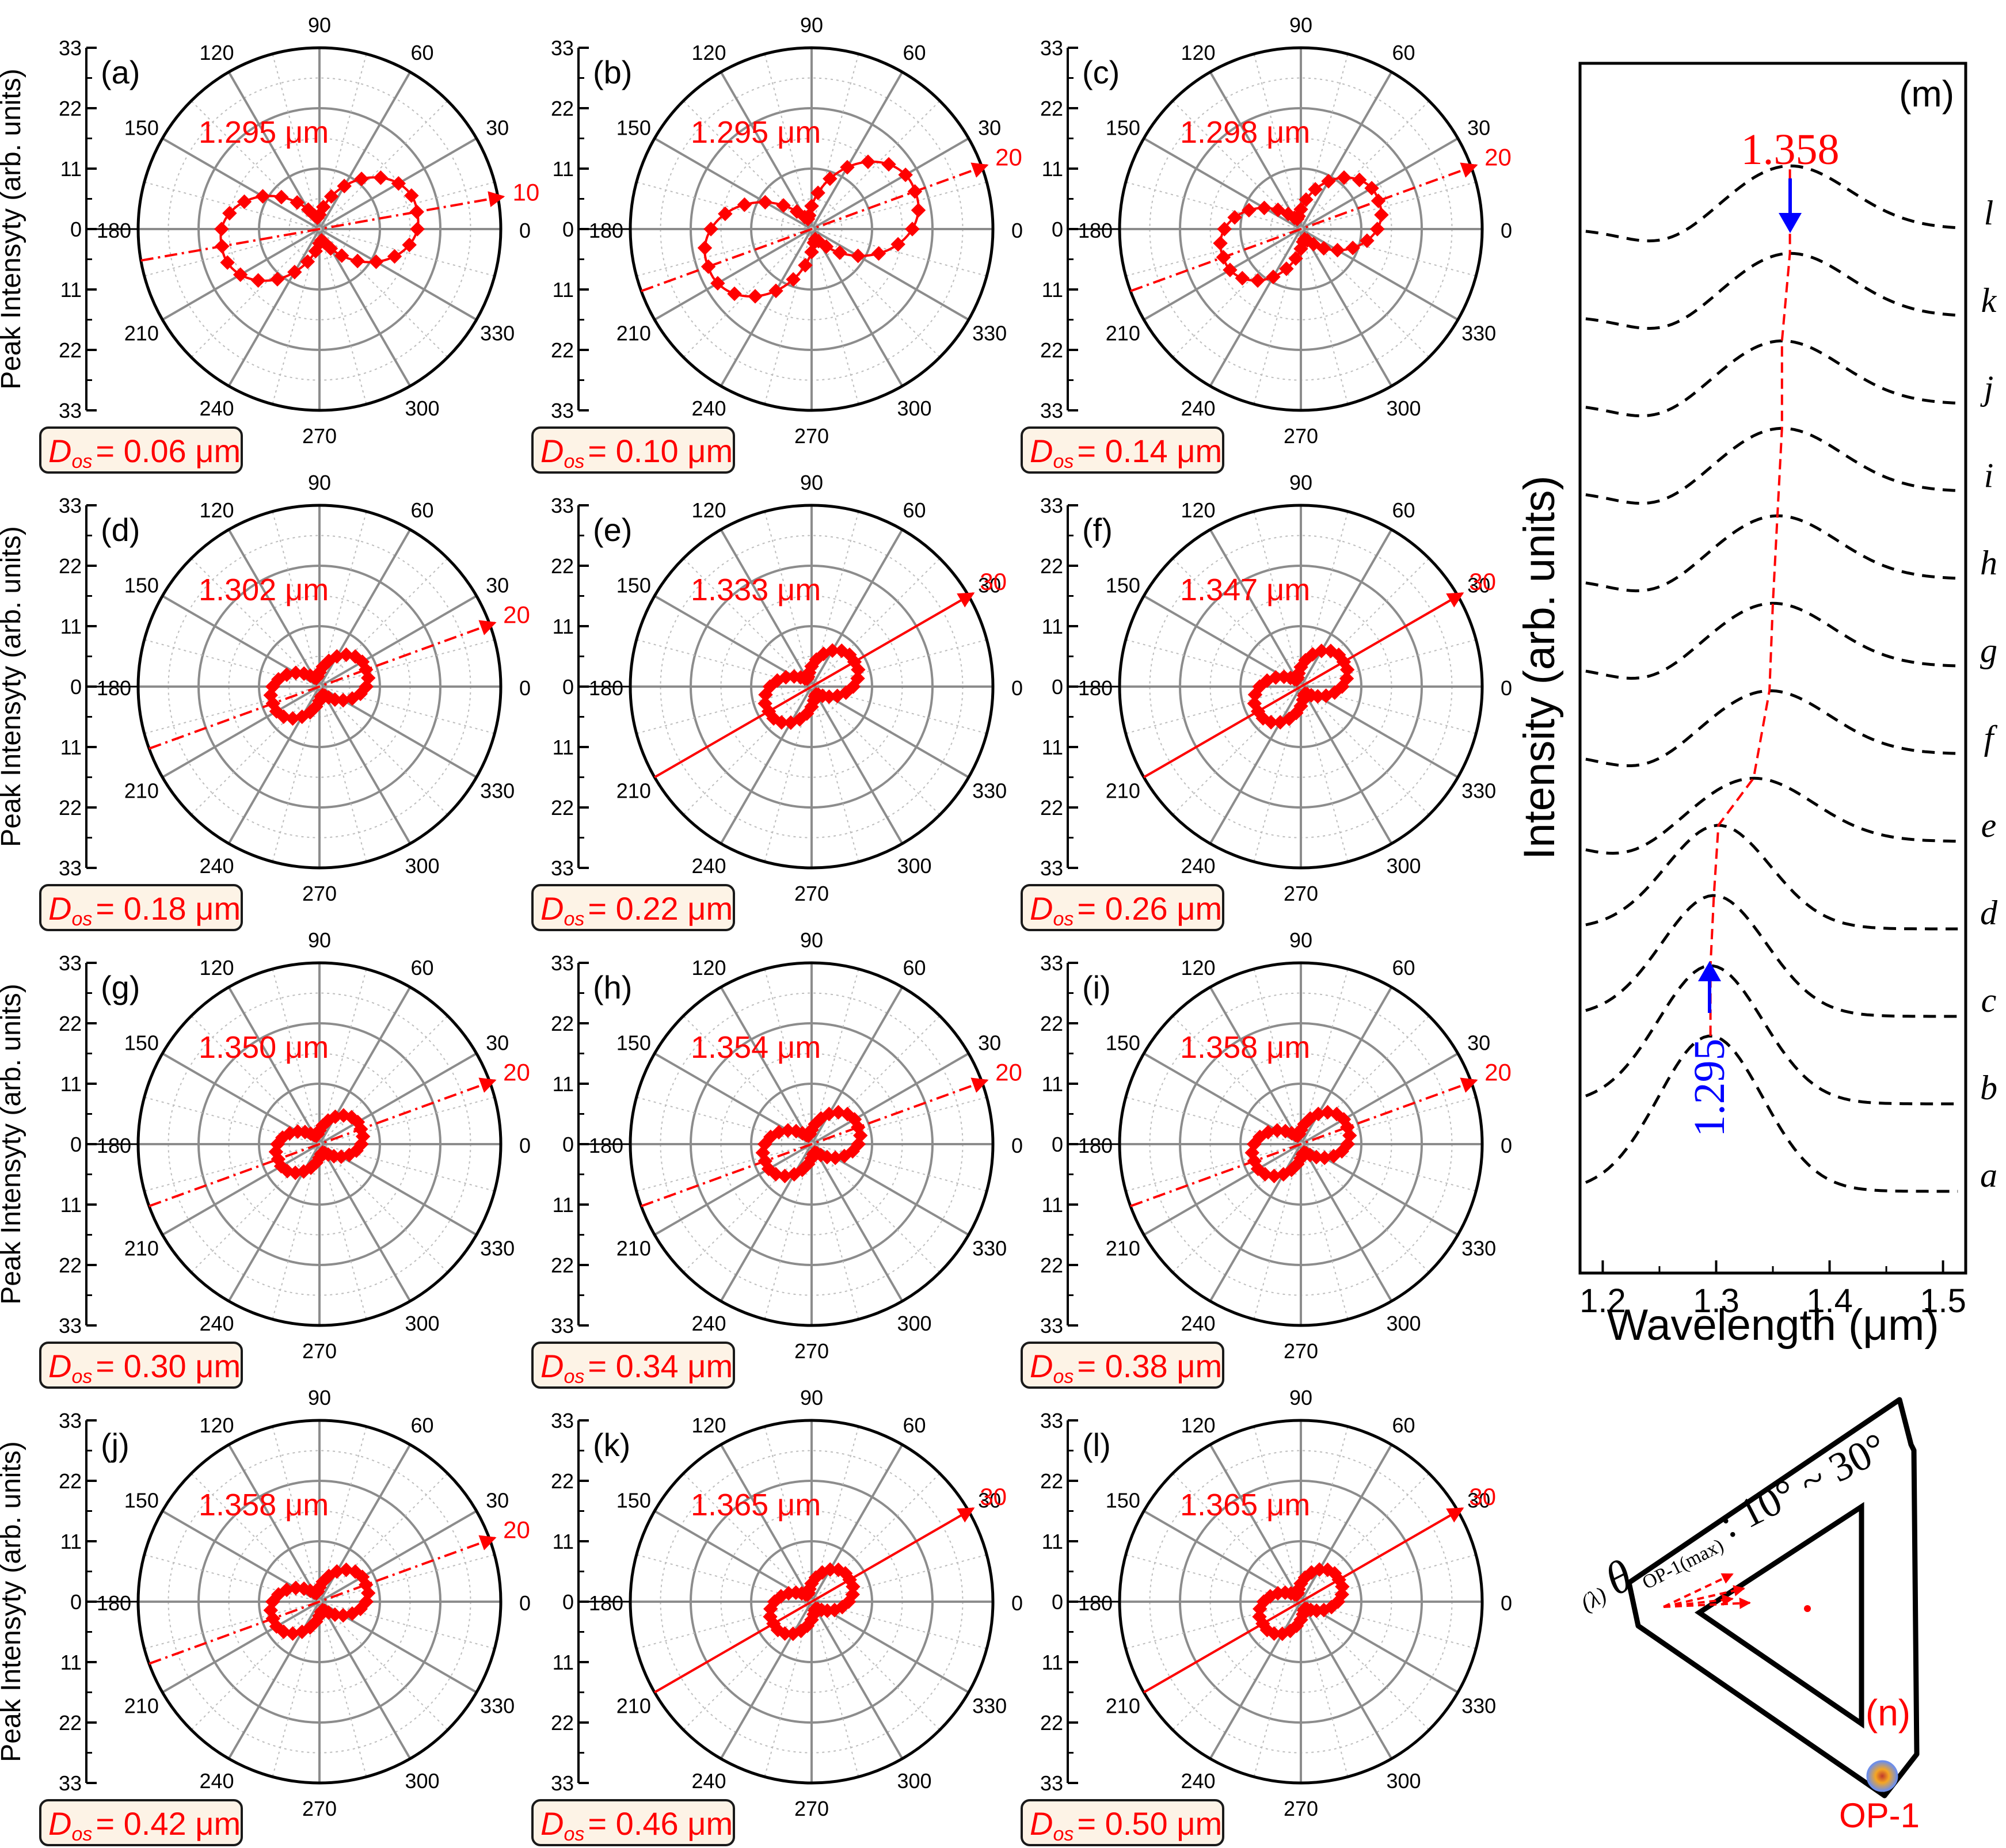  I want to click on panel-label: (h), so click(612, 987).